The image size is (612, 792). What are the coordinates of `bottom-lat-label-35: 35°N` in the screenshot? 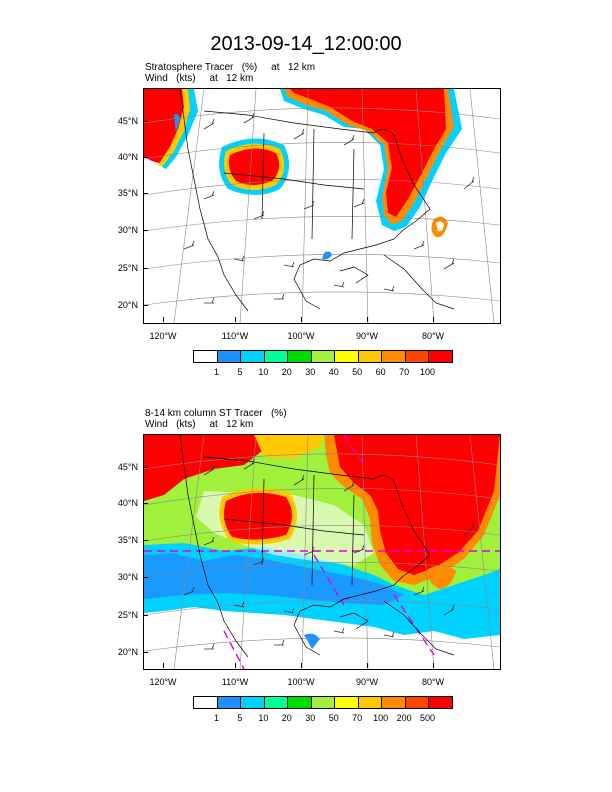 It's located at (127, 540).